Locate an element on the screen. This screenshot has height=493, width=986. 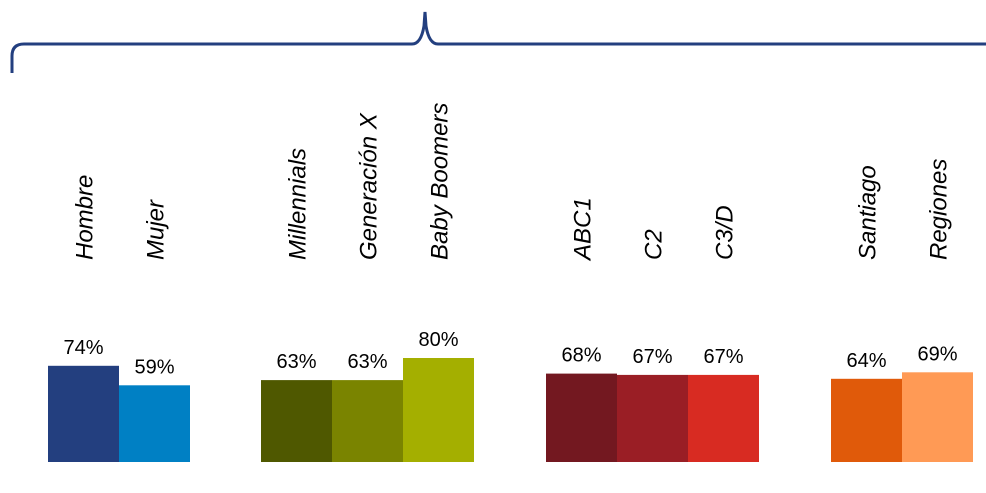
value-label-hombre: 74% is located at coordinates (83, 348).